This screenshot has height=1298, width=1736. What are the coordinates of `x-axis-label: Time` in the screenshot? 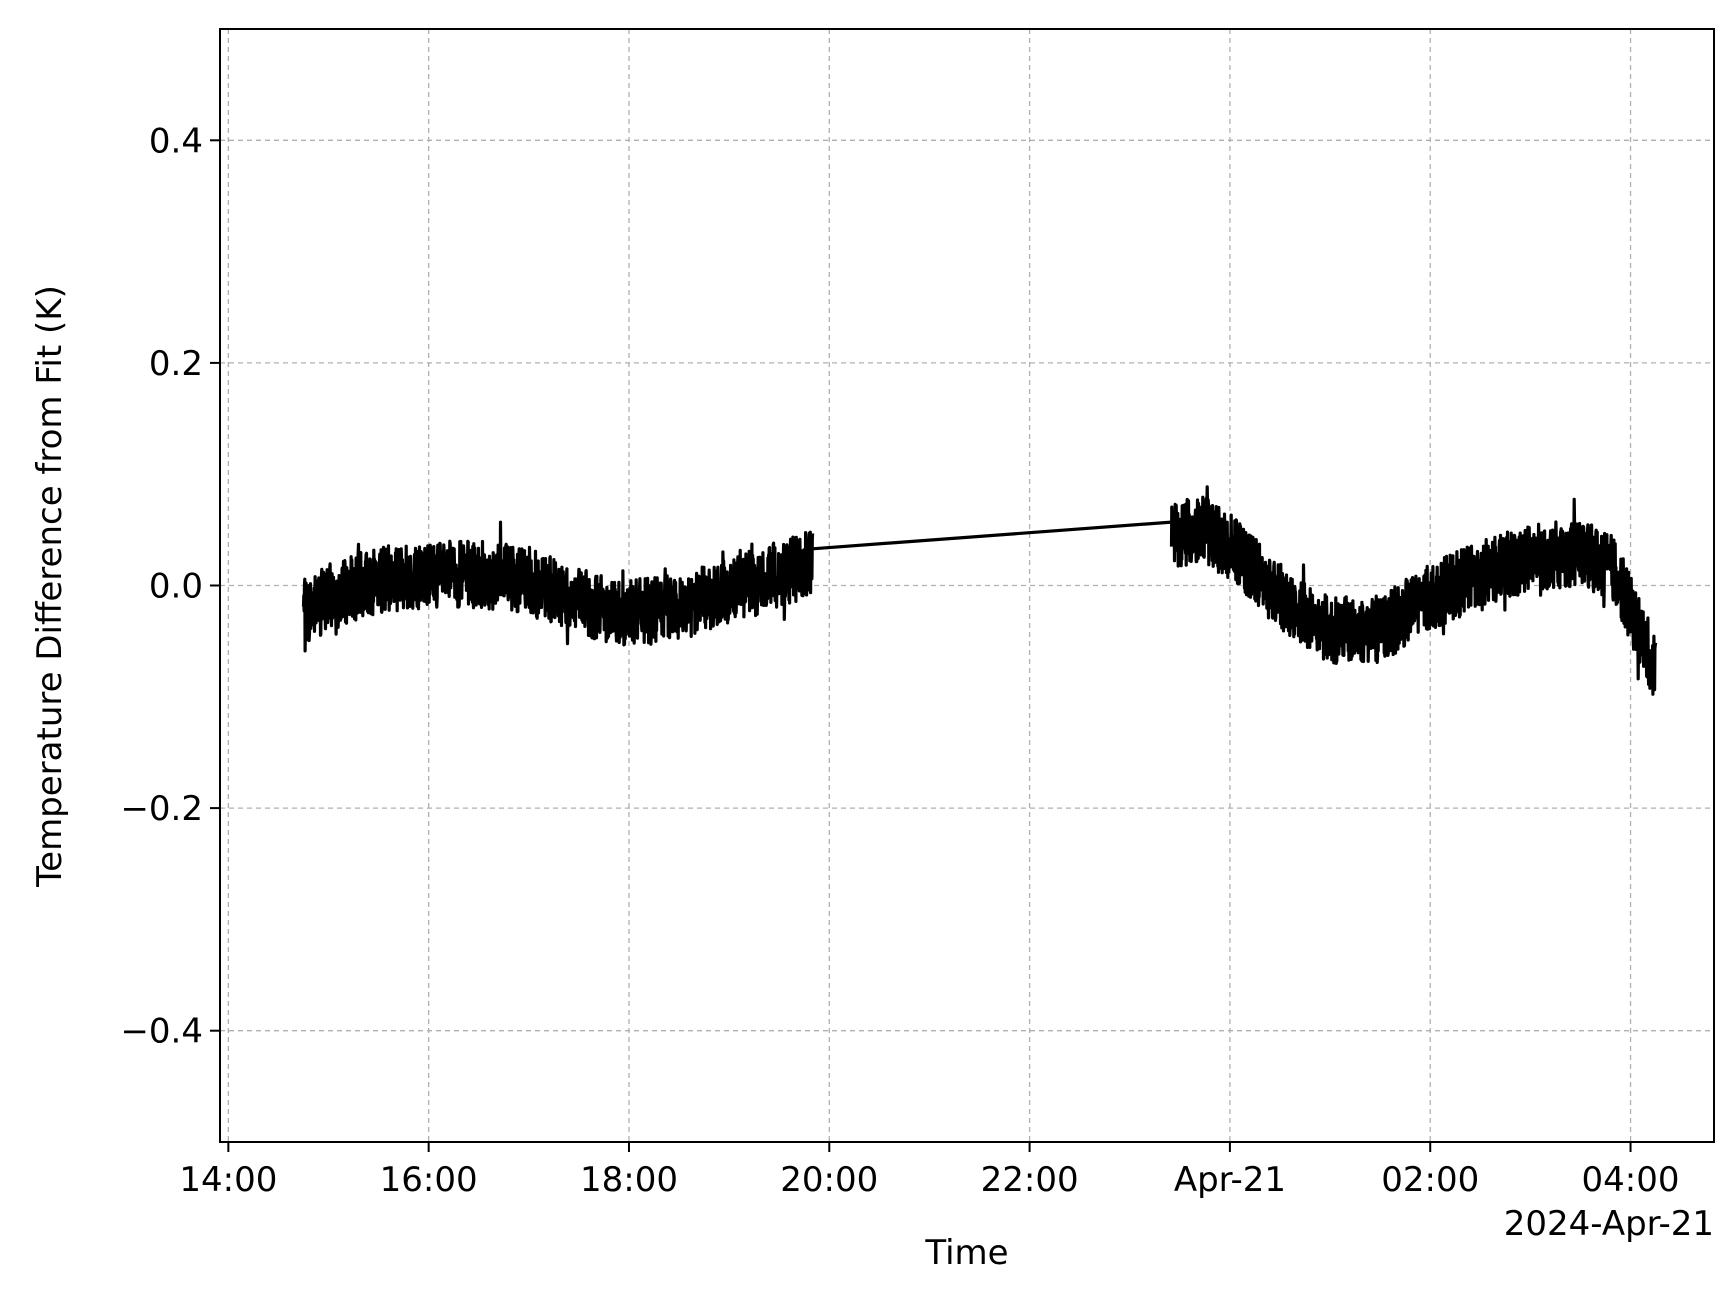 It's located at (966, 1253).